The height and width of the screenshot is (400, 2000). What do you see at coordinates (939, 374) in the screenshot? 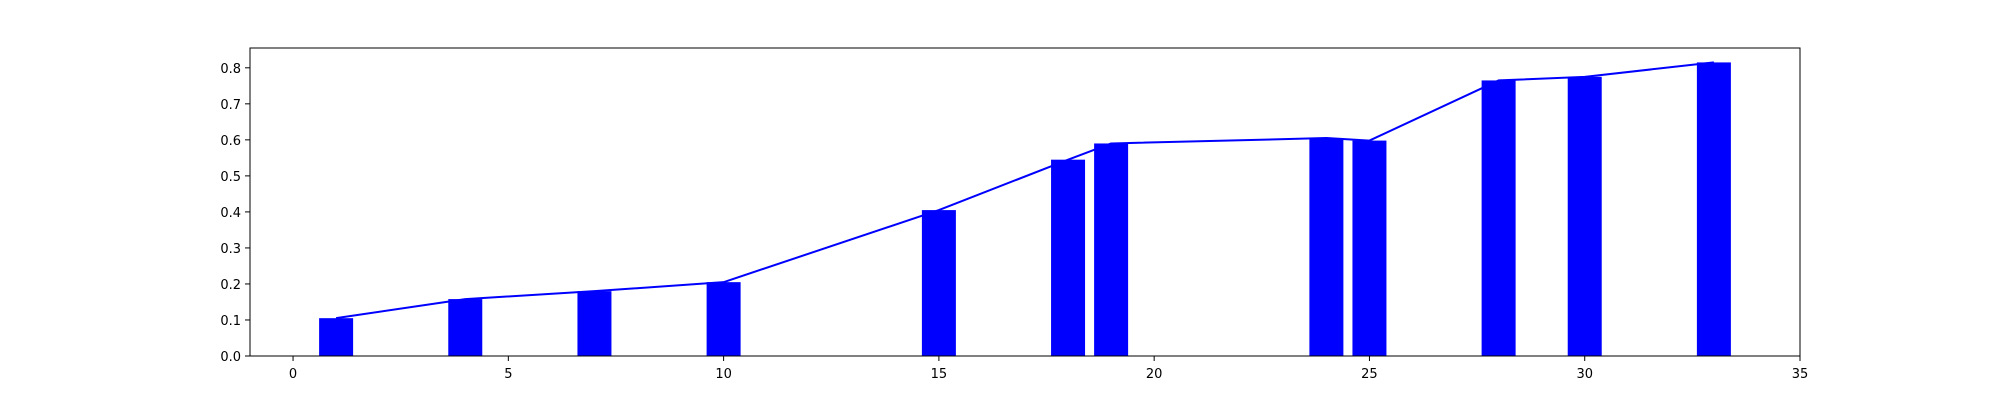
I see `x-tick-label-3: 15` at bounding box center [939, 374].